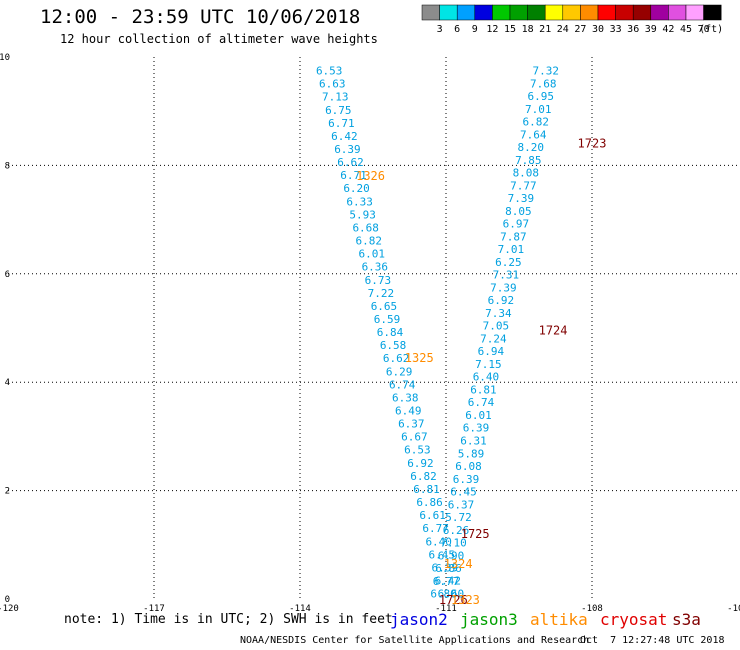 This screenshot has height=650, width=740. Describe the element at coordinates (508, 262) in the screenshot. I see `wave-height-value: 6.25` at that location.